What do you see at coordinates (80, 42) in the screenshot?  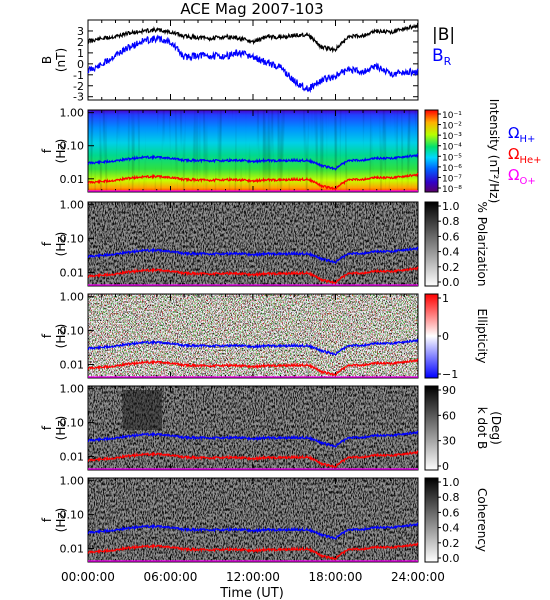 I see `b-ytick-label: 2` at bounding box center [80, 42].